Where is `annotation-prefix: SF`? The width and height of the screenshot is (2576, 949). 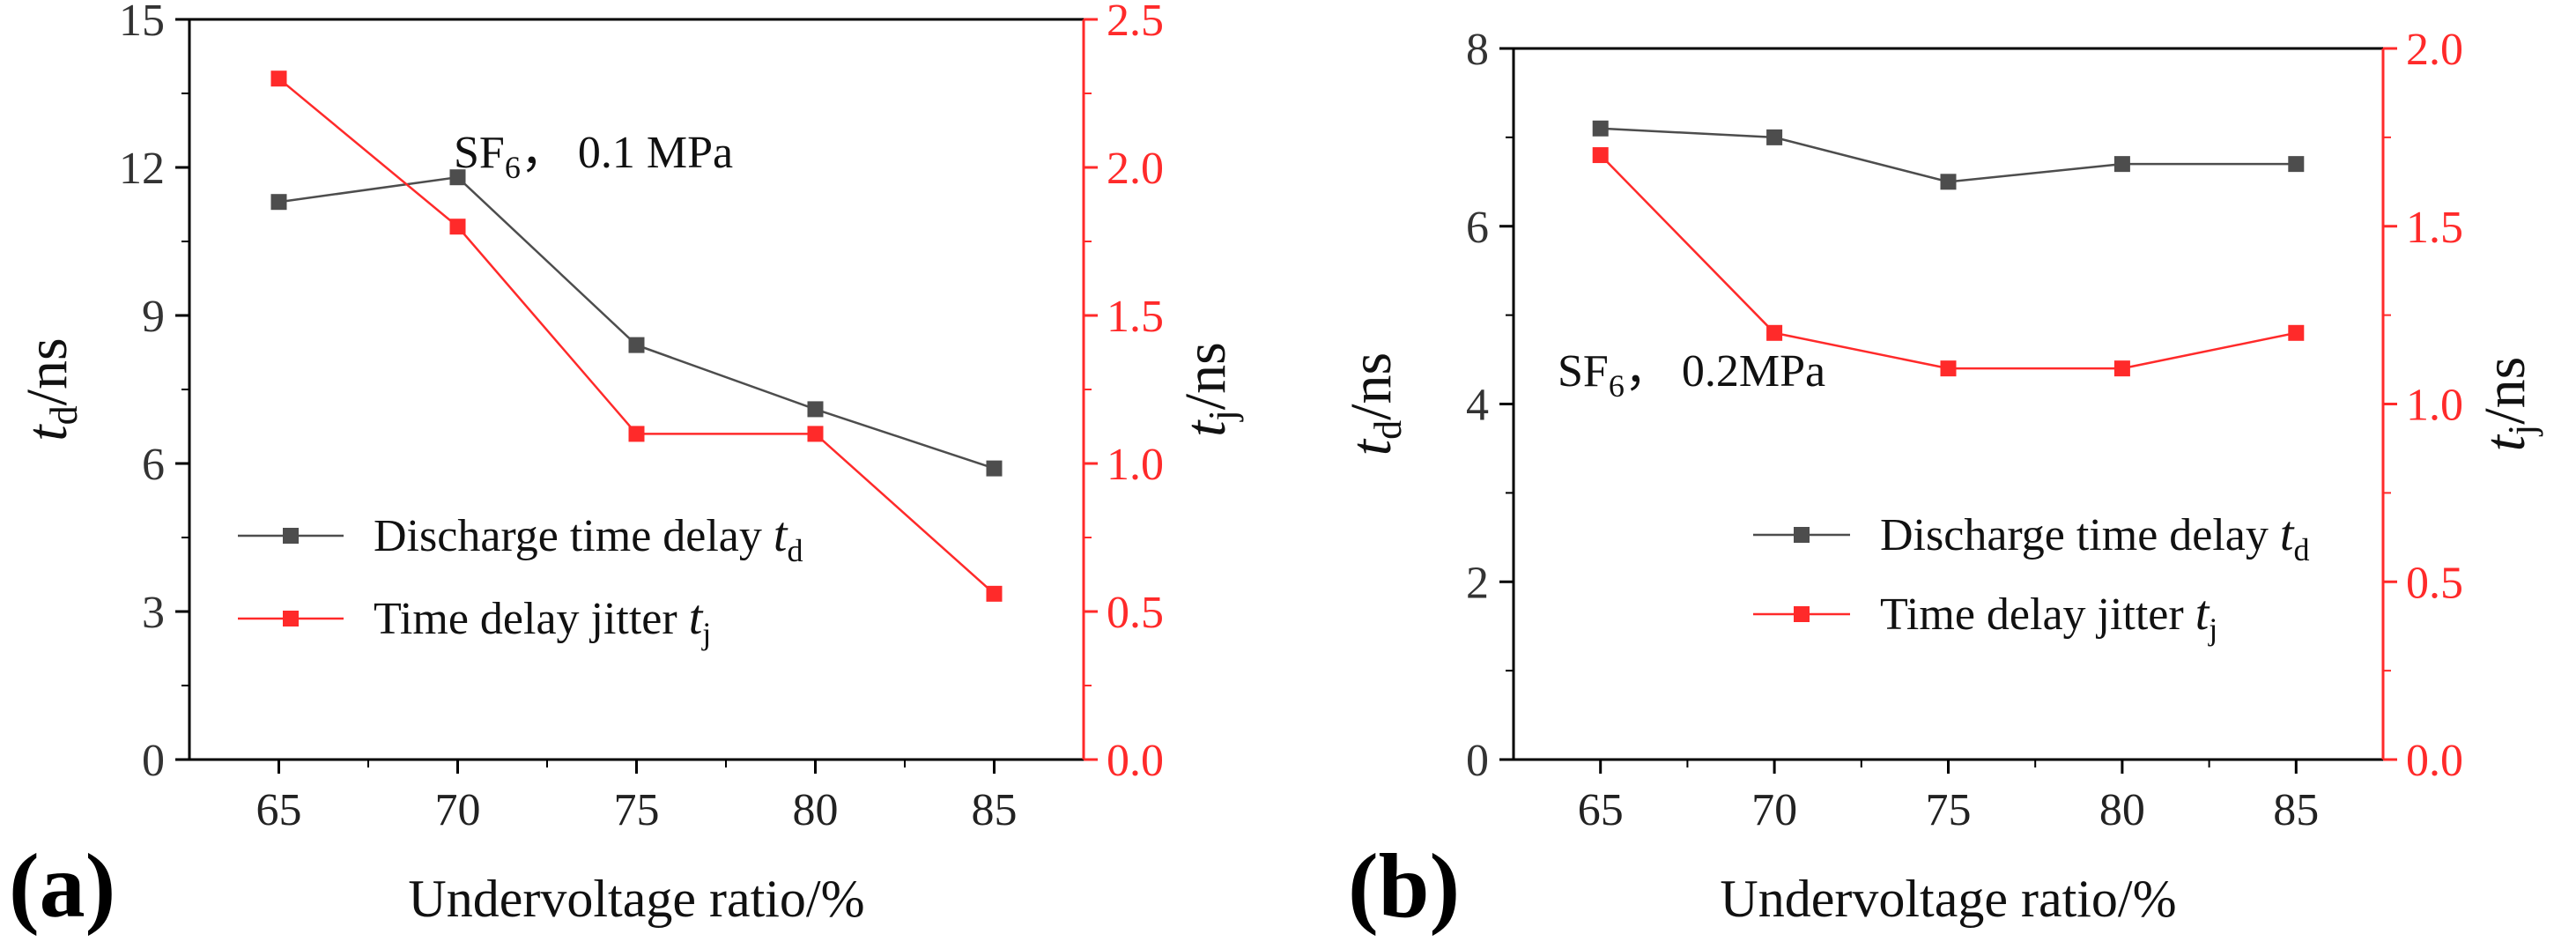
annotation-prefix: SF is located at coordinates (1583, 371).